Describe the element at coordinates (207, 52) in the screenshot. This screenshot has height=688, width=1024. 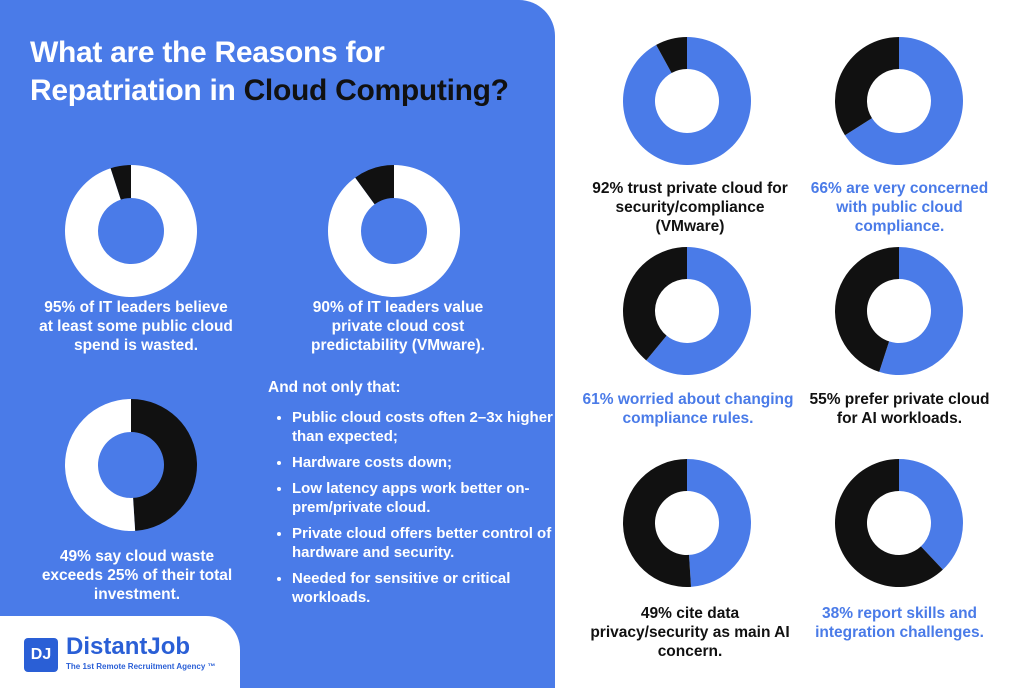
I see `title-line-1: What are the Reasons for` at that location.